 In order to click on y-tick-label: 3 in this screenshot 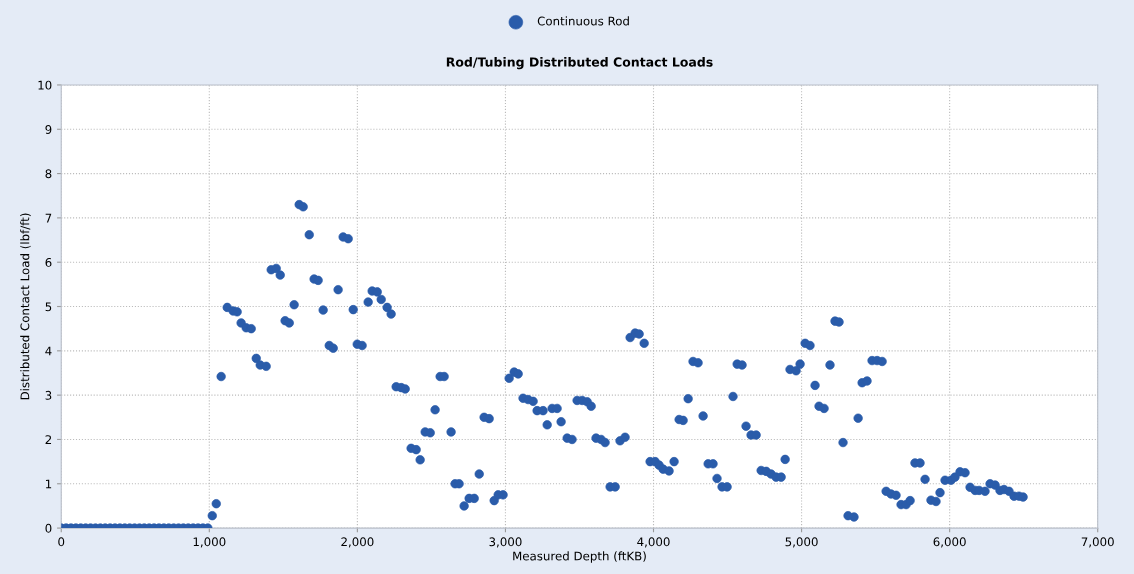, I will do `click(48, 395)`.